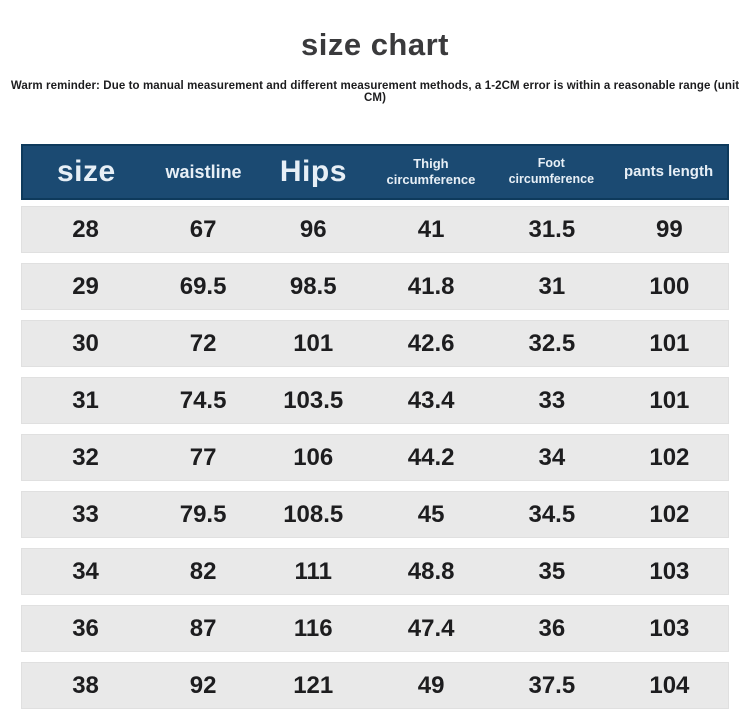 This screenshot has height=724, width=750. Describe the element at coordinates (375, 229) in the screenshot. I see `table-row: 28 67 96 41 31.5 99` at that location.